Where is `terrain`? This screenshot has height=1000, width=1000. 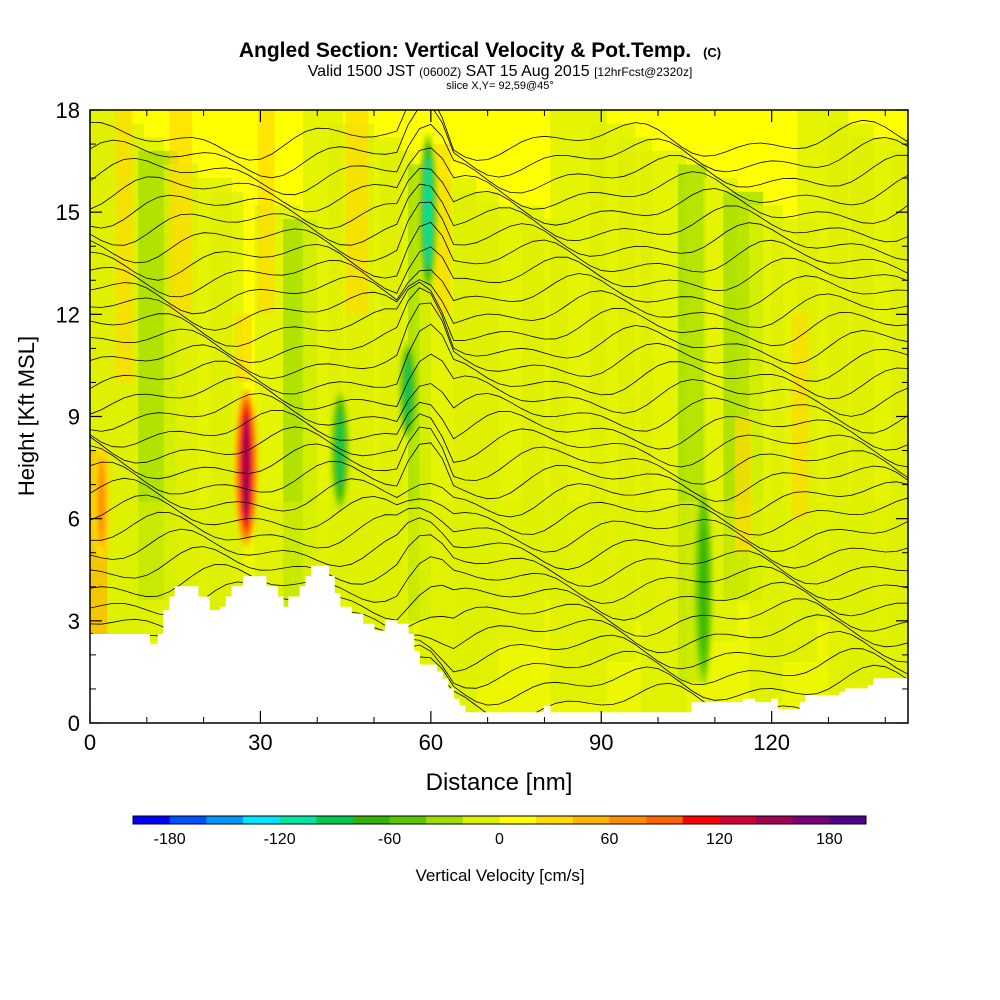
terrain is located at coordinates (499, 644).